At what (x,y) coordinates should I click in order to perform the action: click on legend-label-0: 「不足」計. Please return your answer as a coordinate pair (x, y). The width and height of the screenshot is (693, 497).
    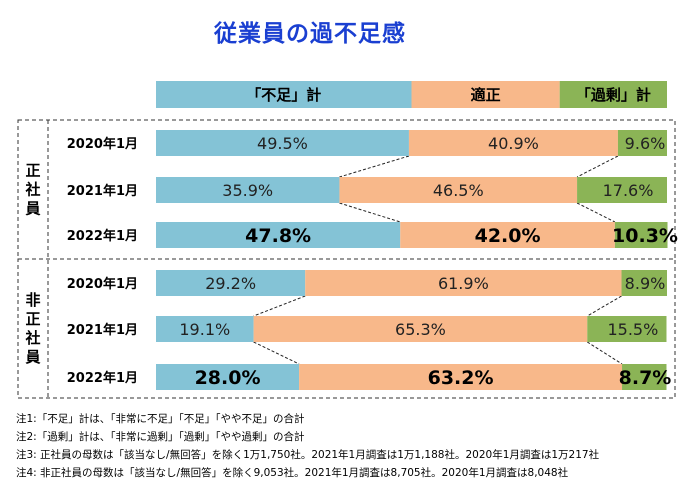
    Looking at the image, I should click on (283, 95).